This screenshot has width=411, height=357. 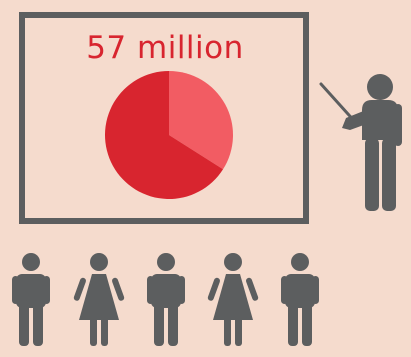 I want to click on headline-figure: 57 million, so click(x=165, y=48).